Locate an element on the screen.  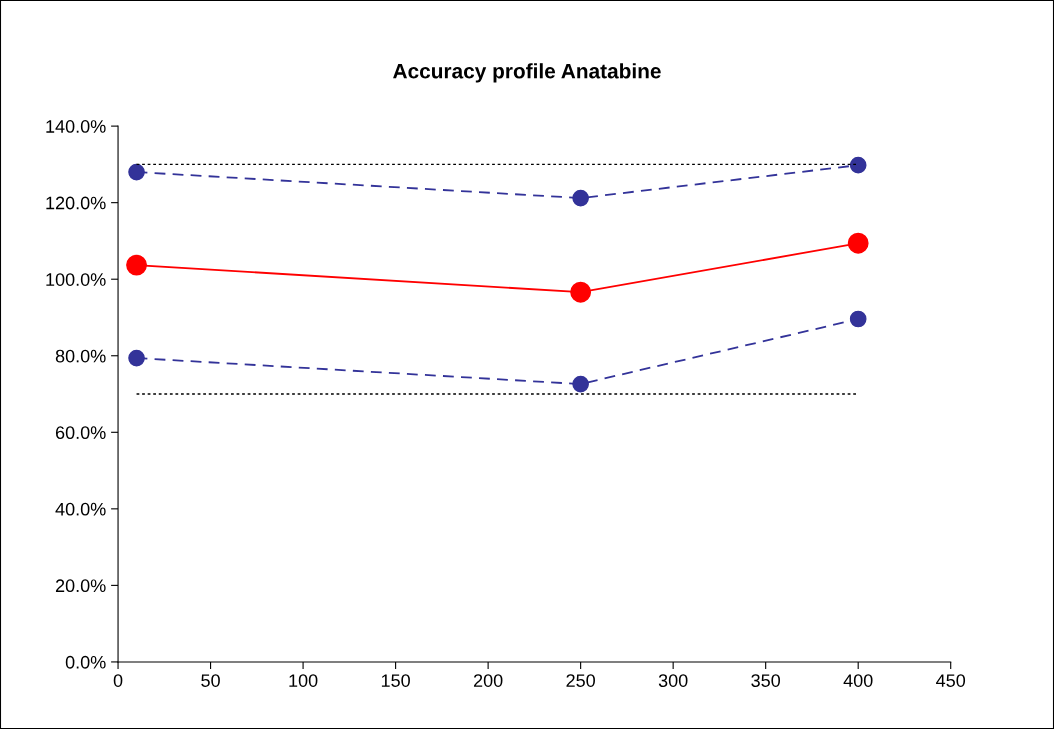
y-tick-label: 140.0% is located at coordinates (76, 126).